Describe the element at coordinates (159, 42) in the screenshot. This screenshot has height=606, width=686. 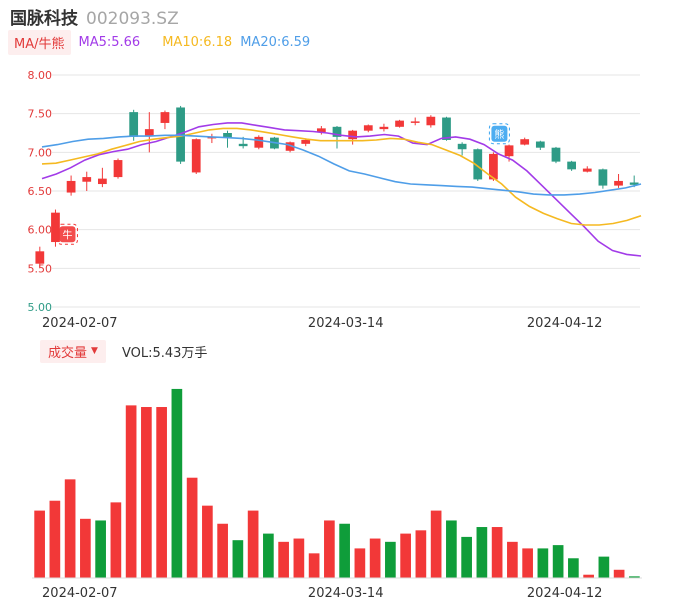
I see `ma-bar: MA/牛熊 MA5:5.66 MA10:6.18 MA20:6.59` at that location.